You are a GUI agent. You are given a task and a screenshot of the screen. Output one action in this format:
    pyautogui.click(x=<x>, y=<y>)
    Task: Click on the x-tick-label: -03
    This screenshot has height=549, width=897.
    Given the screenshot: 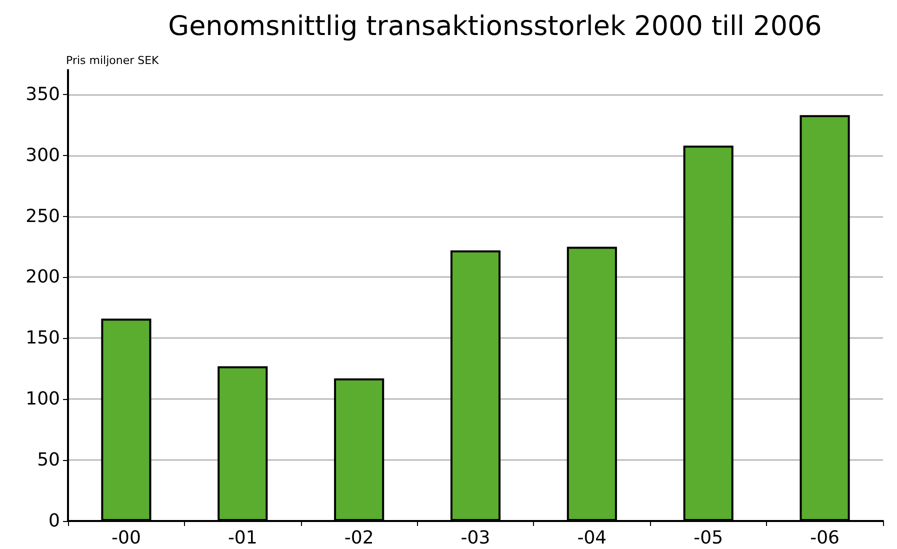 What is the action you would take?
    pyautogui.click(x=475, y=538)
    